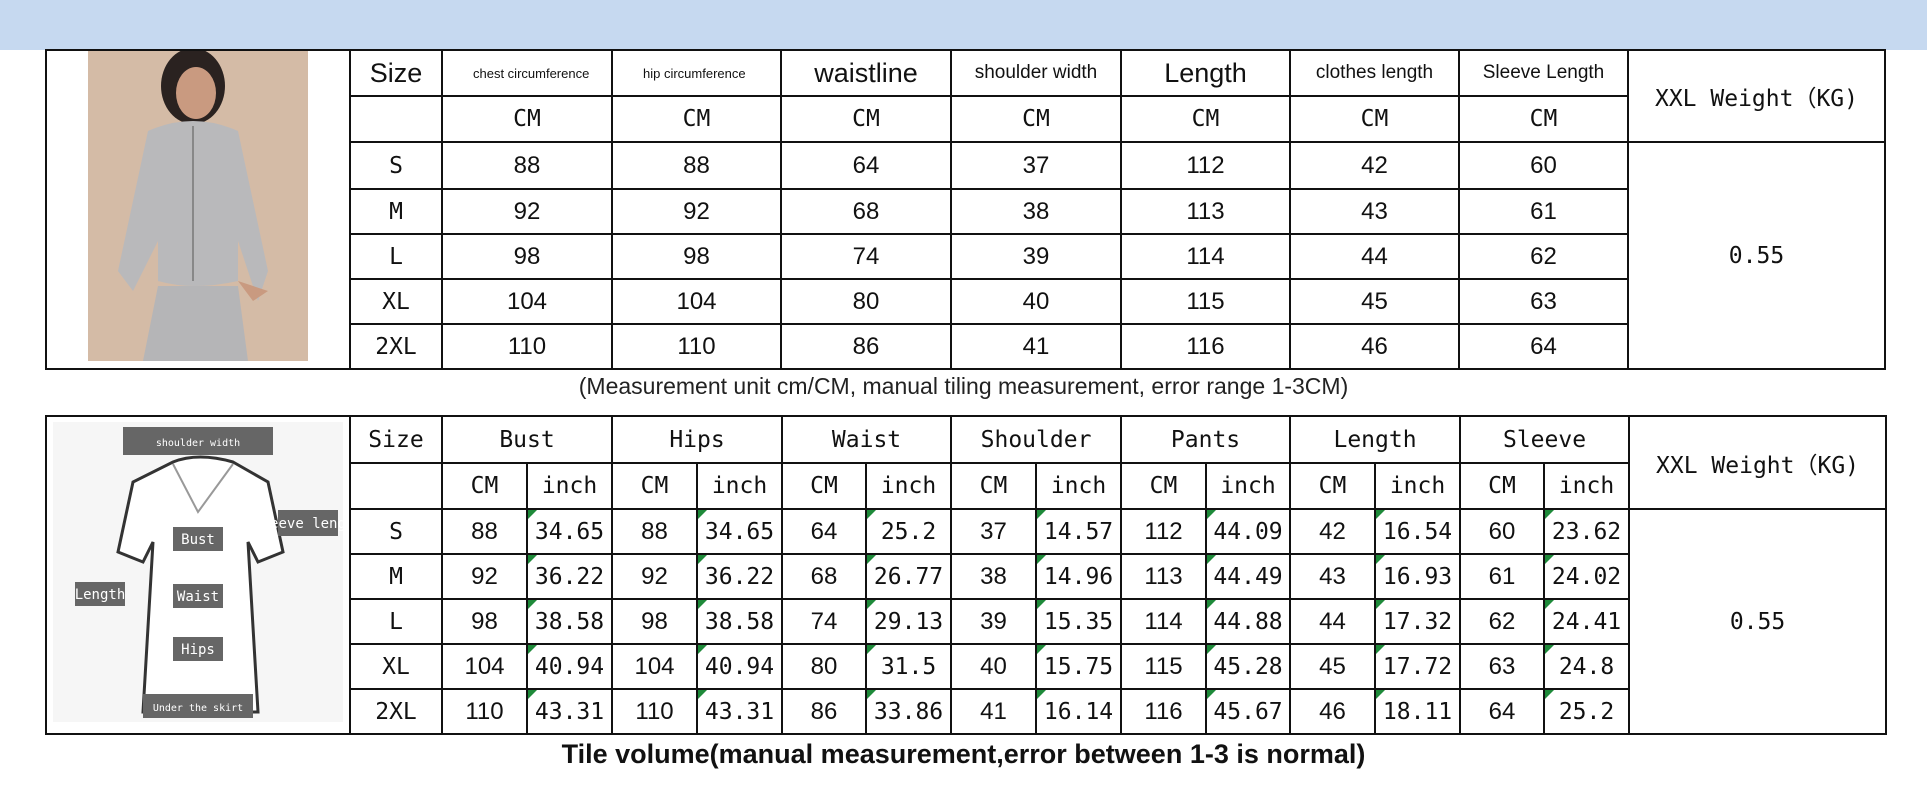 The width and height of the screenshot is (1927, 800). I want to click on value-cell: 41, so click(1036, 346).